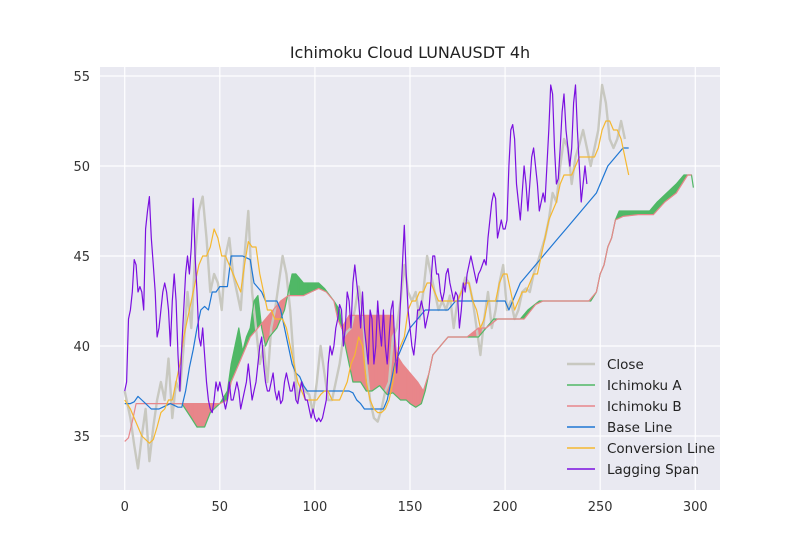  Describe the element at coordinates (125, 507) in the screenshot. I see `x-tick-label: 0` at that location.